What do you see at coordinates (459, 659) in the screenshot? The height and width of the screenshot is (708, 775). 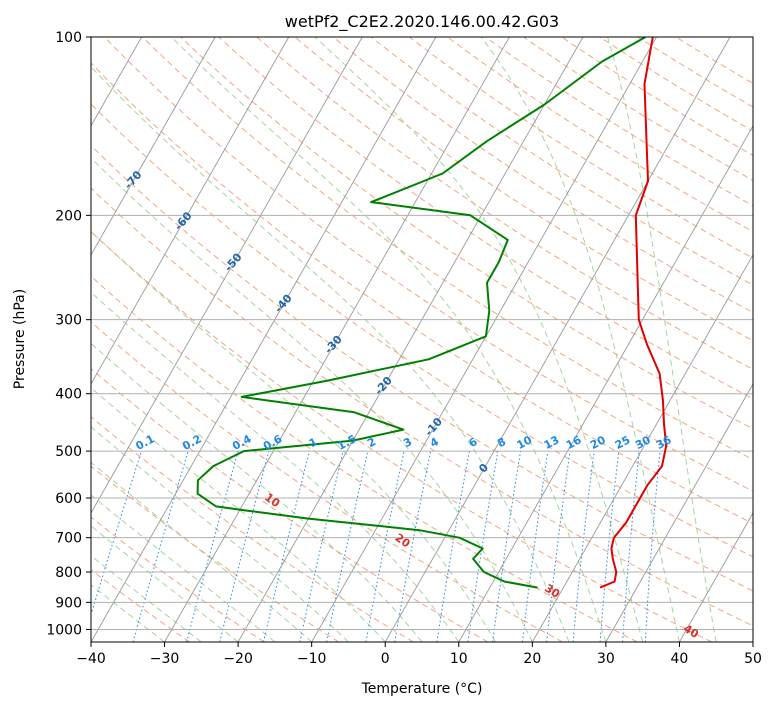 I see `x-tick-label: 10` at bounding box center [459, 659].